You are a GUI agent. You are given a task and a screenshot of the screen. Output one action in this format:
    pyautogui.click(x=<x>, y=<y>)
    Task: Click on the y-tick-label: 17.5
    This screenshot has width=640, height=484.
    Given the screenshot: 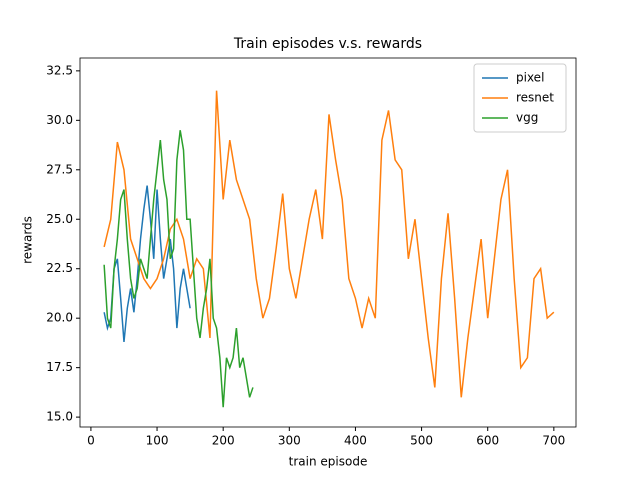 What is the action you would take?
    pyautogui.click(x=59, y=367)
    